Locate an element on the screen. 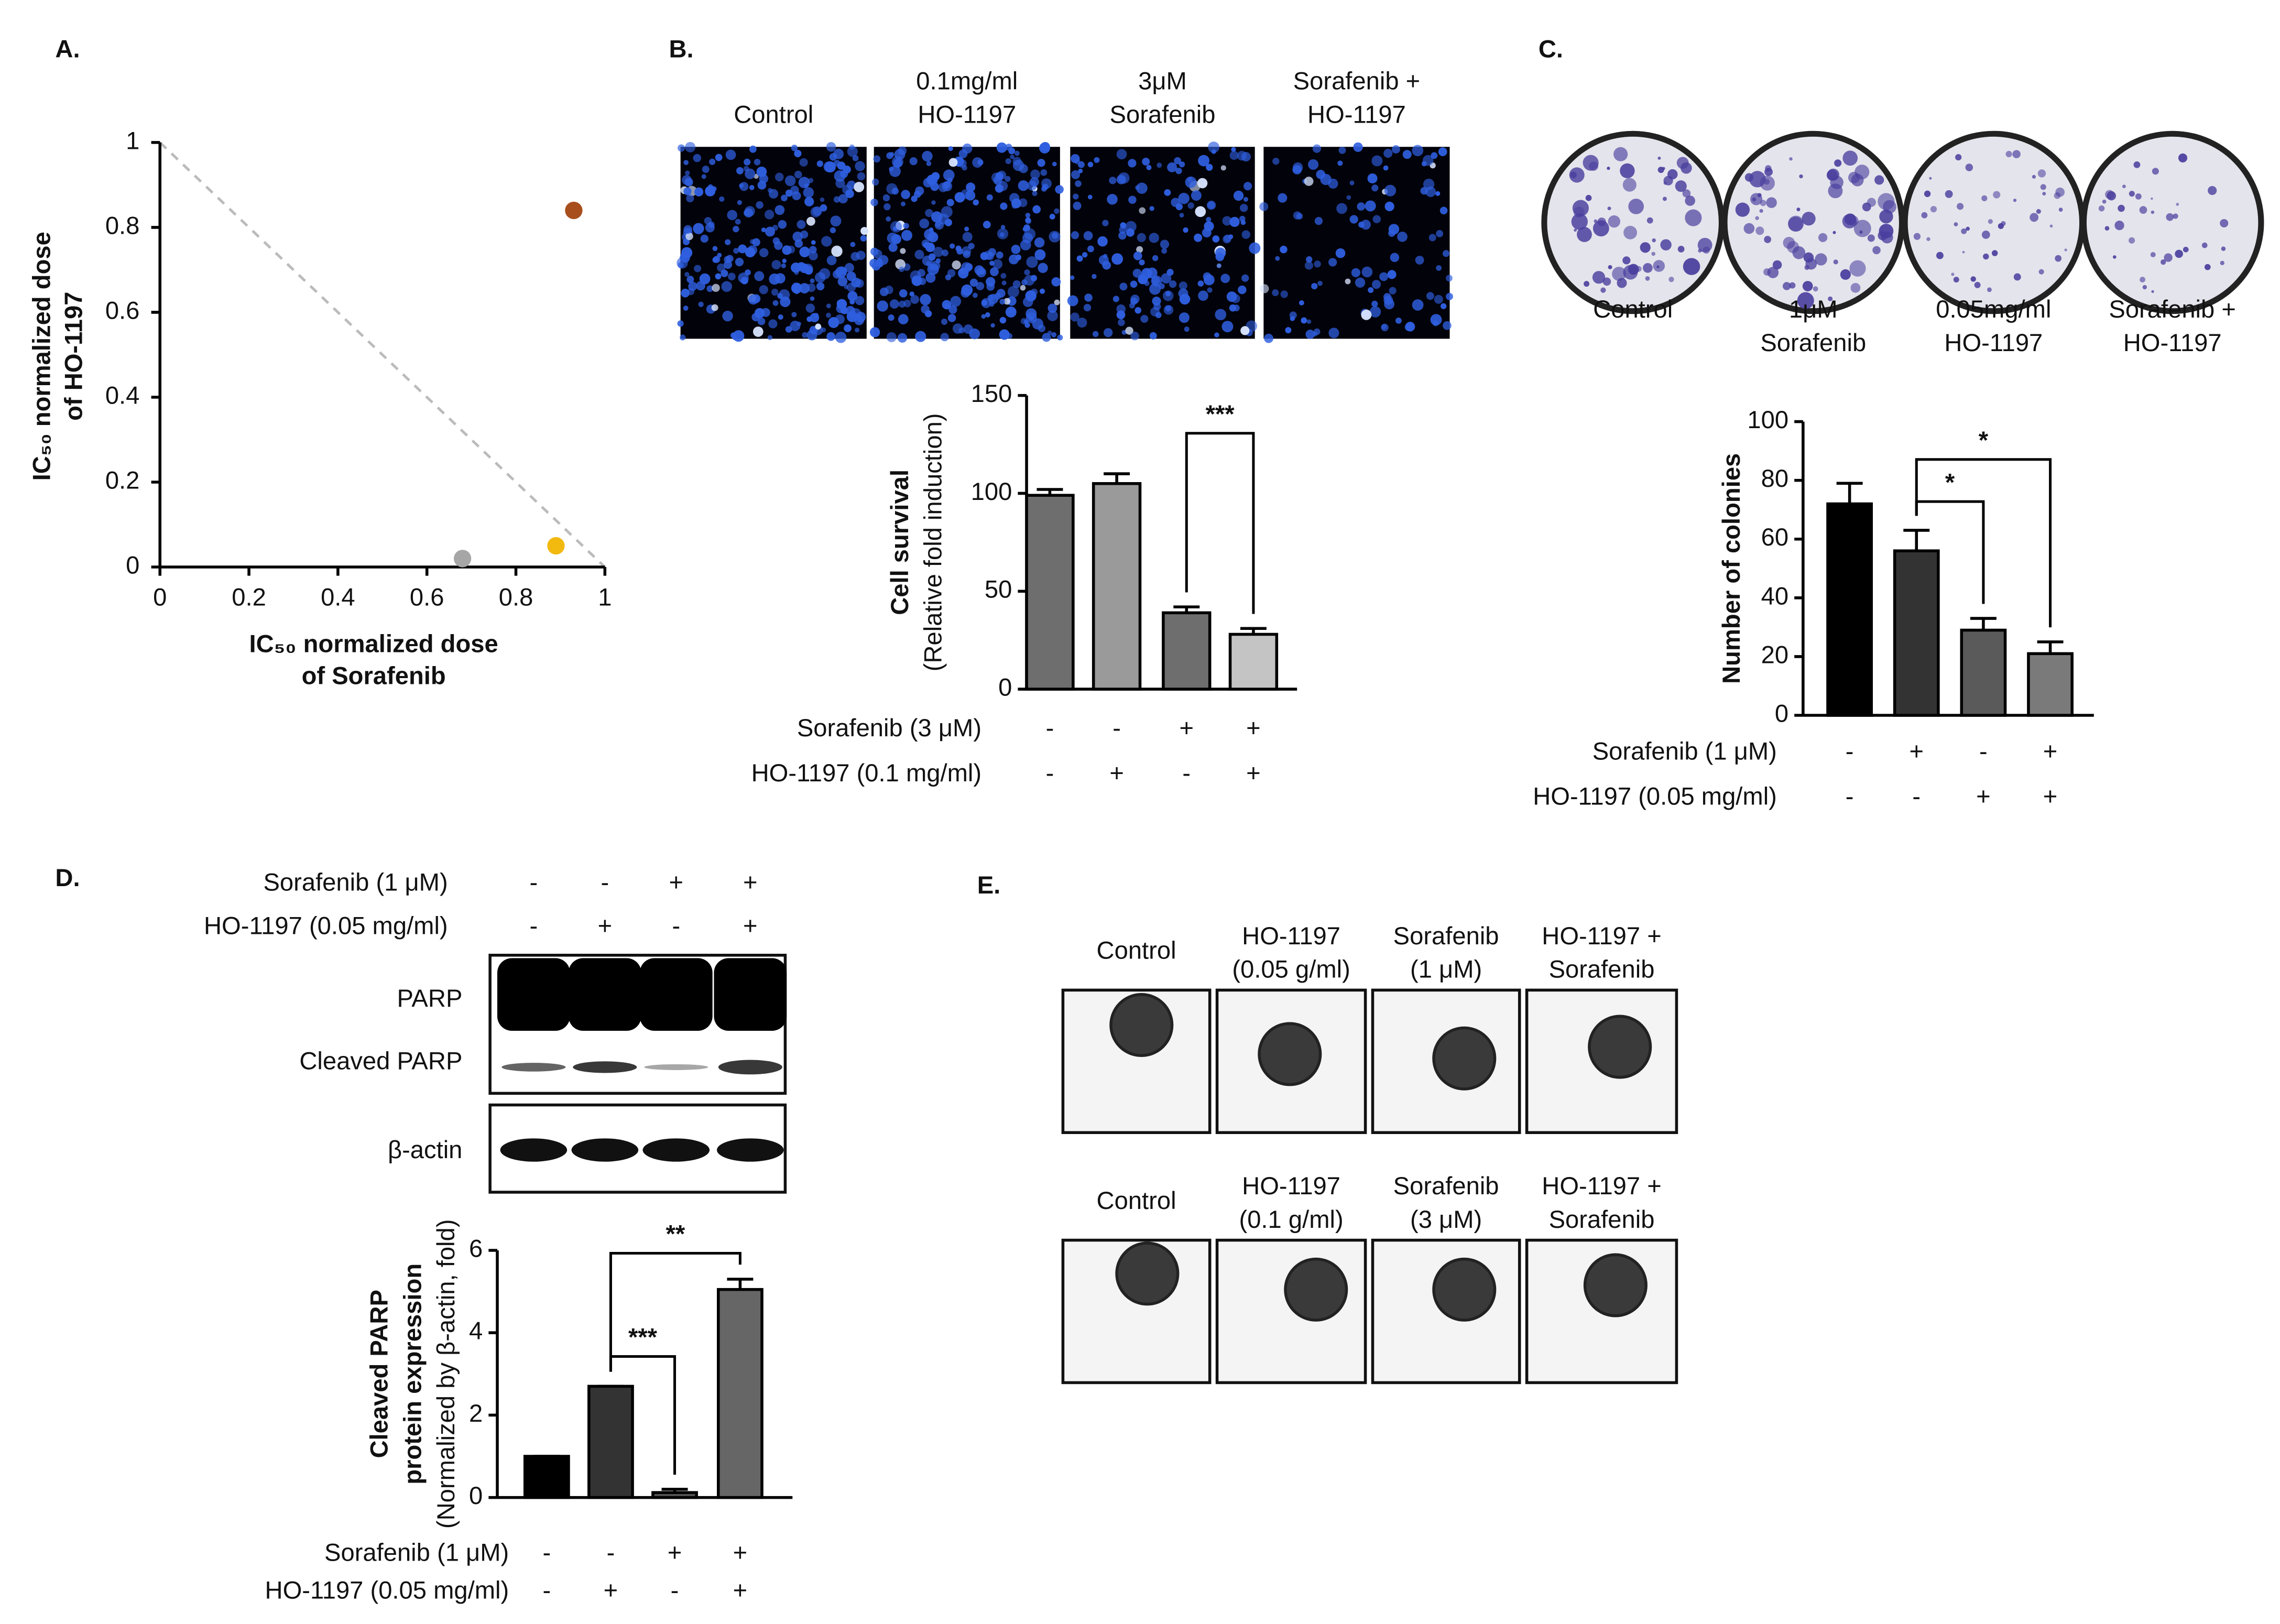 This screenshot has height=1624, width=2280. condition-label: HO-1197 (0.1 mg/ml) is located at coordinates (866, 773).